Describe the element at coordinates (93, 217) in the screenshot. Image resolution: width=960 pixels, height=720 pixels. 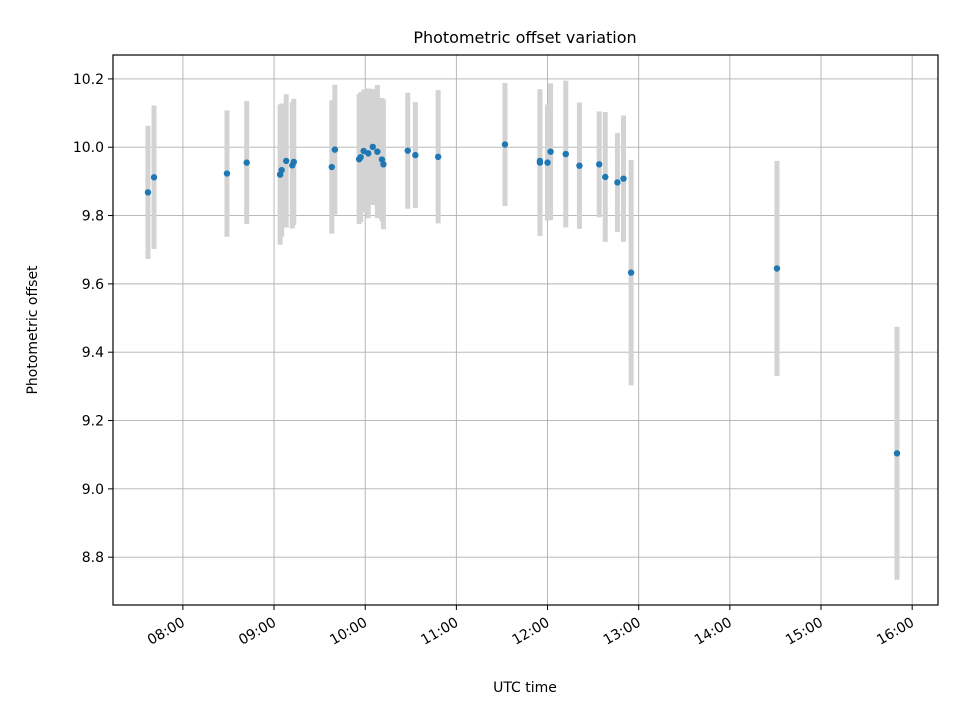
I see `y-tick-label: 9.8` at that location.